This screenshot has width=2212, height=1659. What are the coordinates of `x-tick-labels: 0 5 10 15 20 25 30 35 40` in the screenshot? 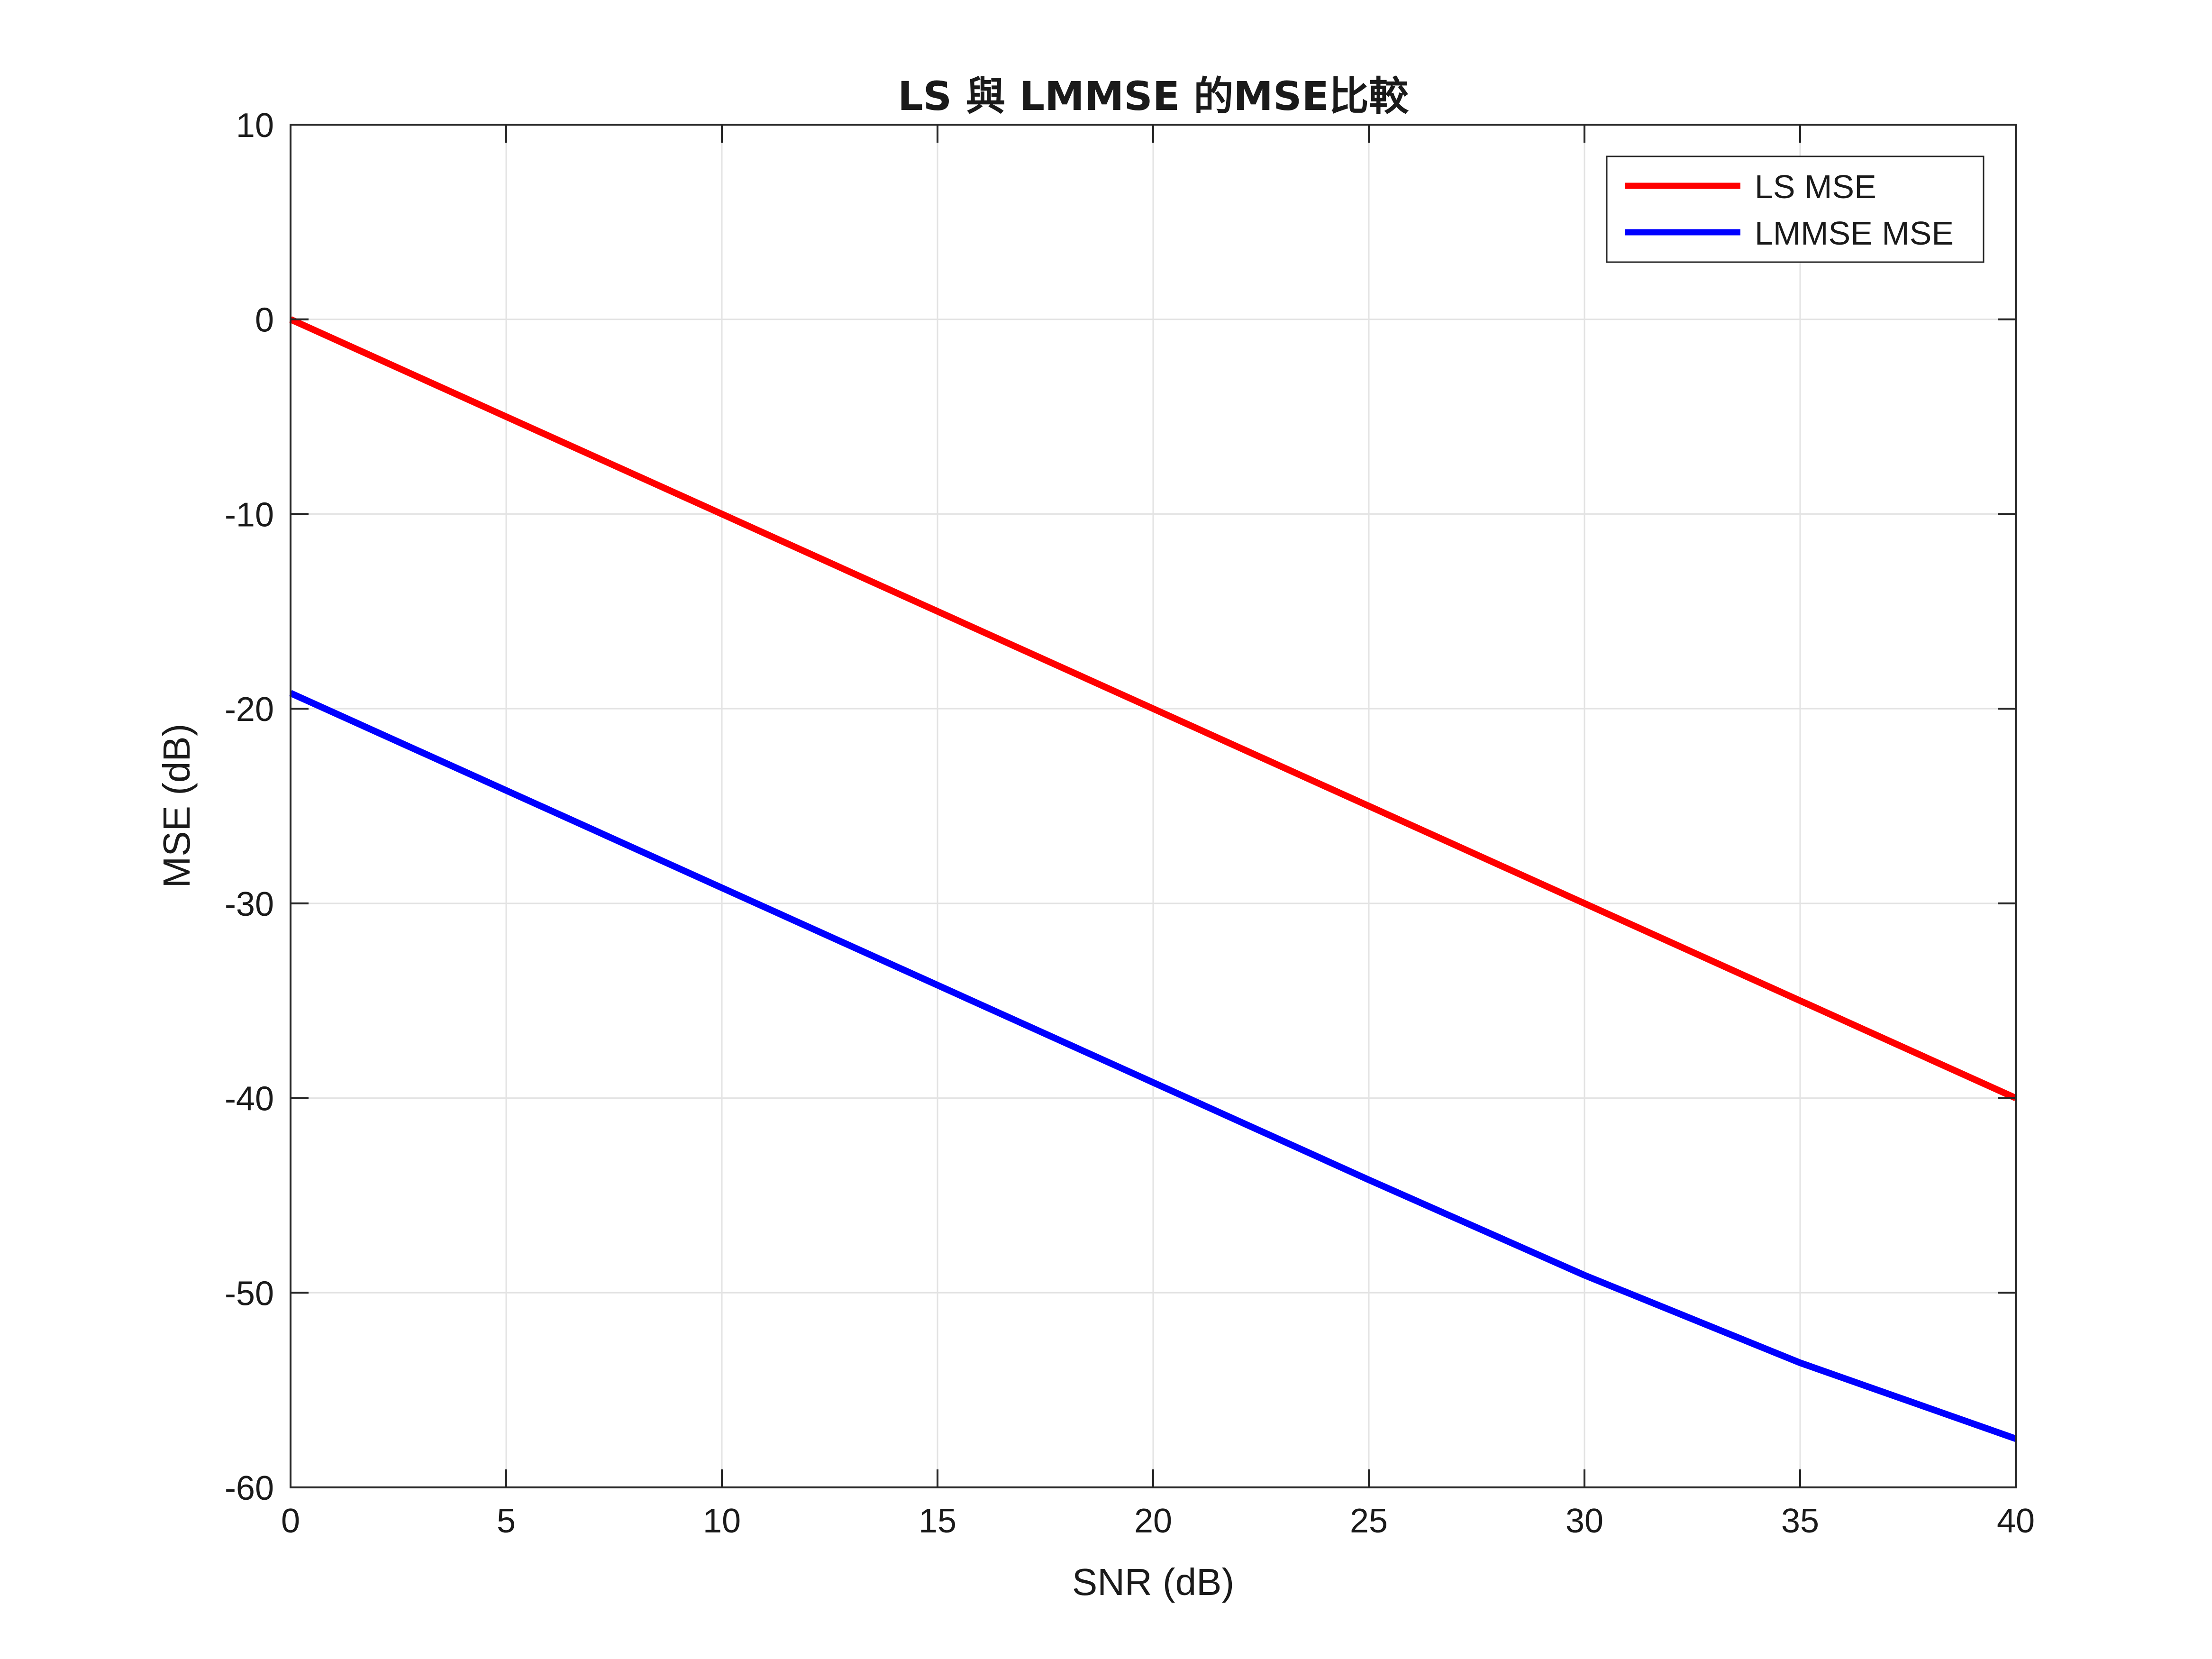 It's located at (1158, 1521).